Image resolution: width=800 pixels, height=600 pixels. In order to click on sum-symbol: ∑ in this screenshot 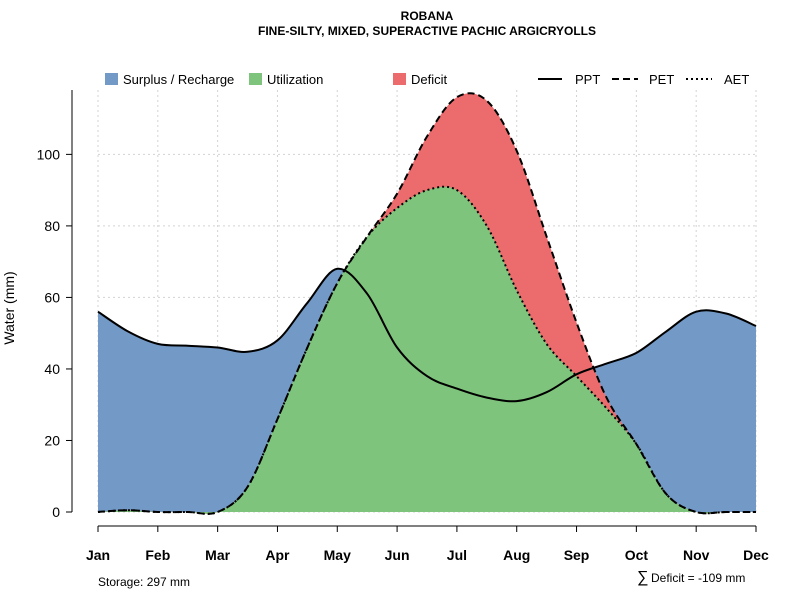, I will do `click(642, 577)`.